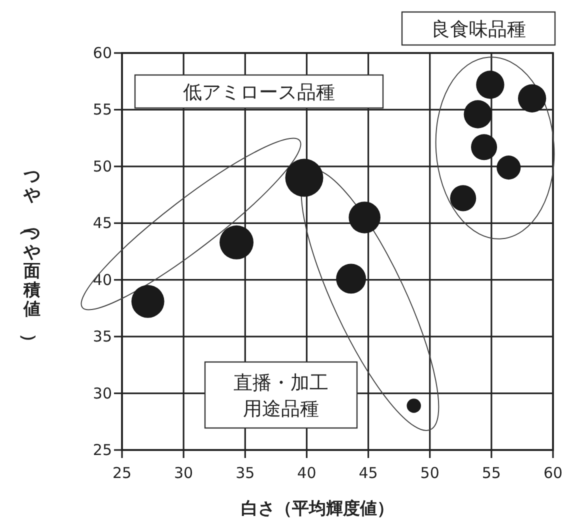 This screenshot has height=524, width=564. What do you see at coordinates (430, 473) in the screenshot?
I see `x-tick-label: 50` at bounding box center [430, 473].